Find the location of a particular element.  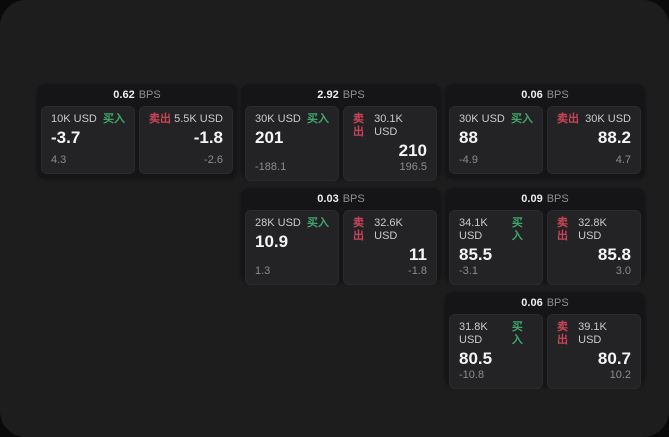

sell-tile-top: 卖出 39.1K USD is located at coordinates (594, 334).